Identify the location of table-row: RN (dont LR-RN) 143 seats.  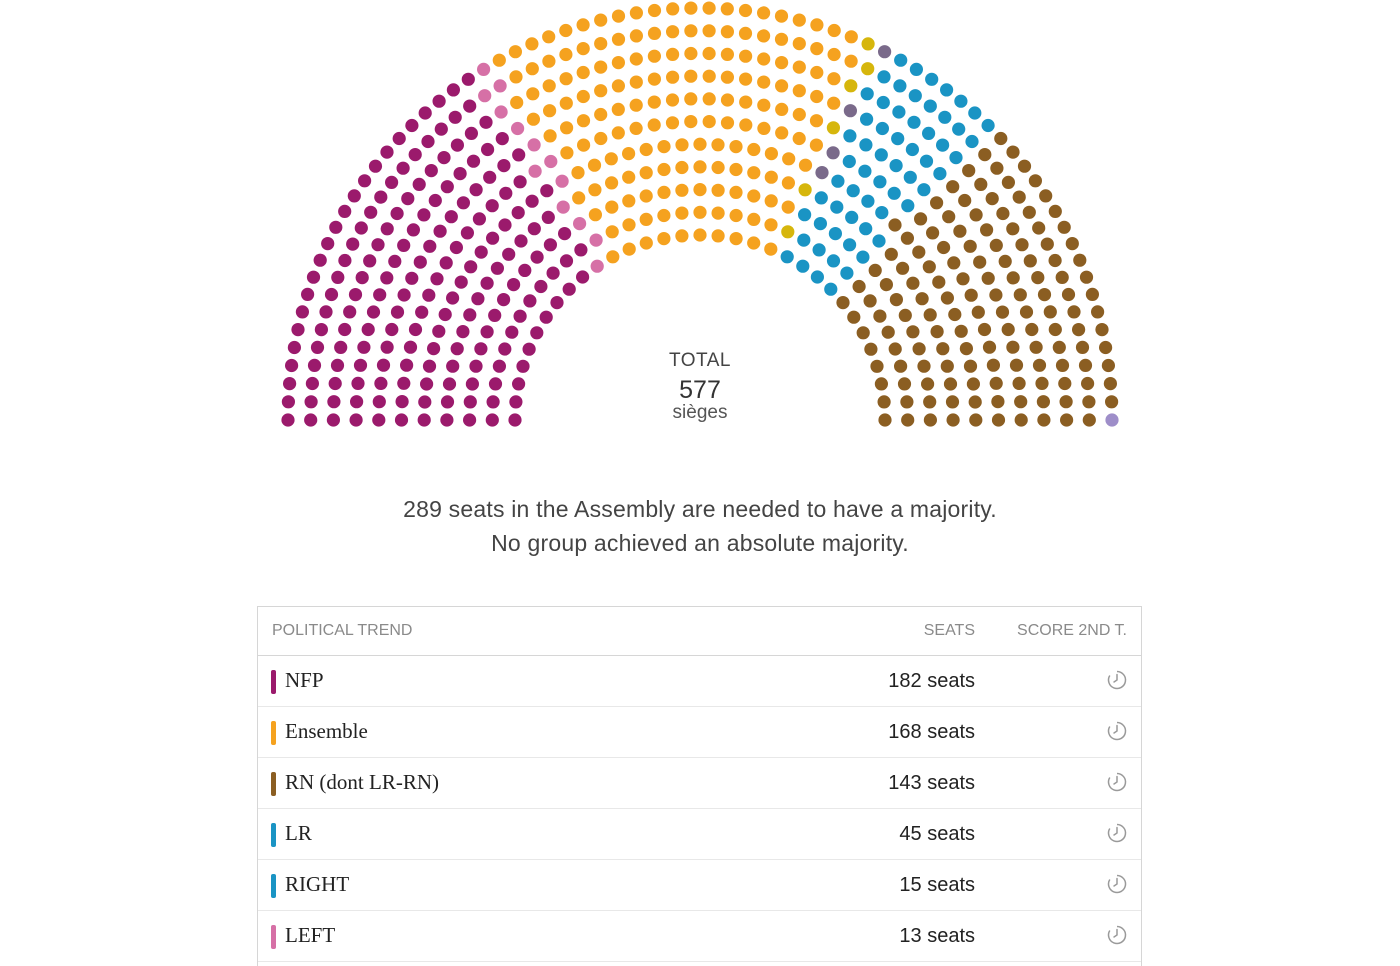
(699, 783).